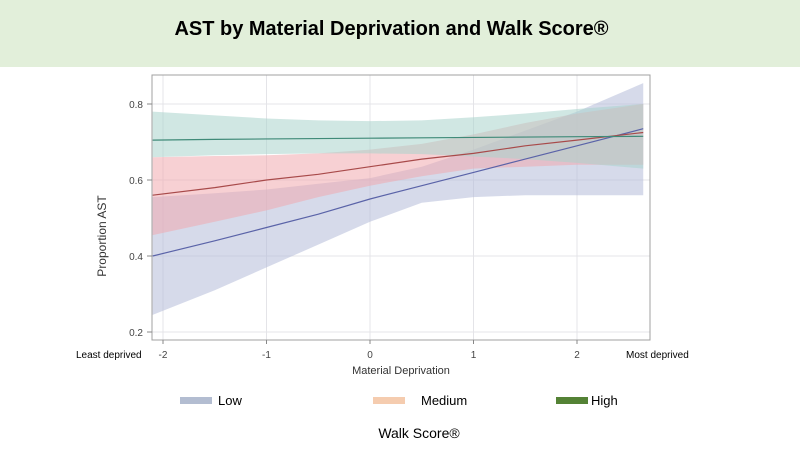 Image resolution: width=800 pixels, height=450 pixels. I want to click on x-tick-label: 2, so click(577, 355).